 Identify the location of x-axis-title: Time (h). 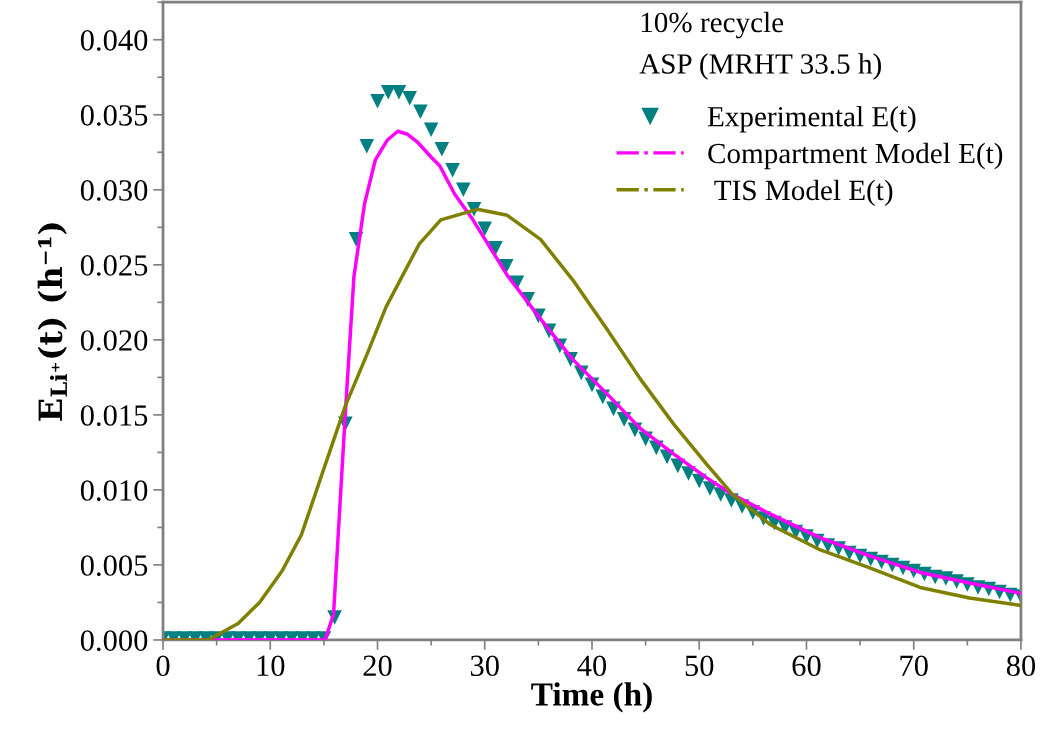
(591, 697).